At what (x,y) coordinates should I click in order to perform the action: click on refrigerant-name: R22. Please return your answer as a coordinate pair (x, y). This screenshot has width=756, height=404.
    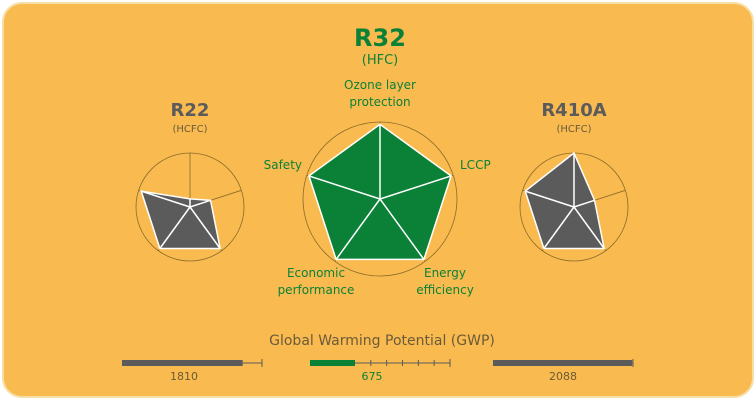
    Looking at the image, I should click on (190, 110).